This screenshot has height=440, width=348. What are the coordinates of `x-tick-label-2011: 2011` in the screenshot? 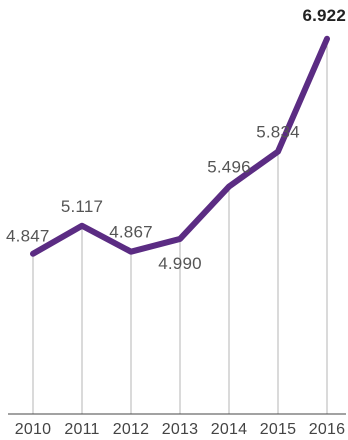 It's located at (81, 429).